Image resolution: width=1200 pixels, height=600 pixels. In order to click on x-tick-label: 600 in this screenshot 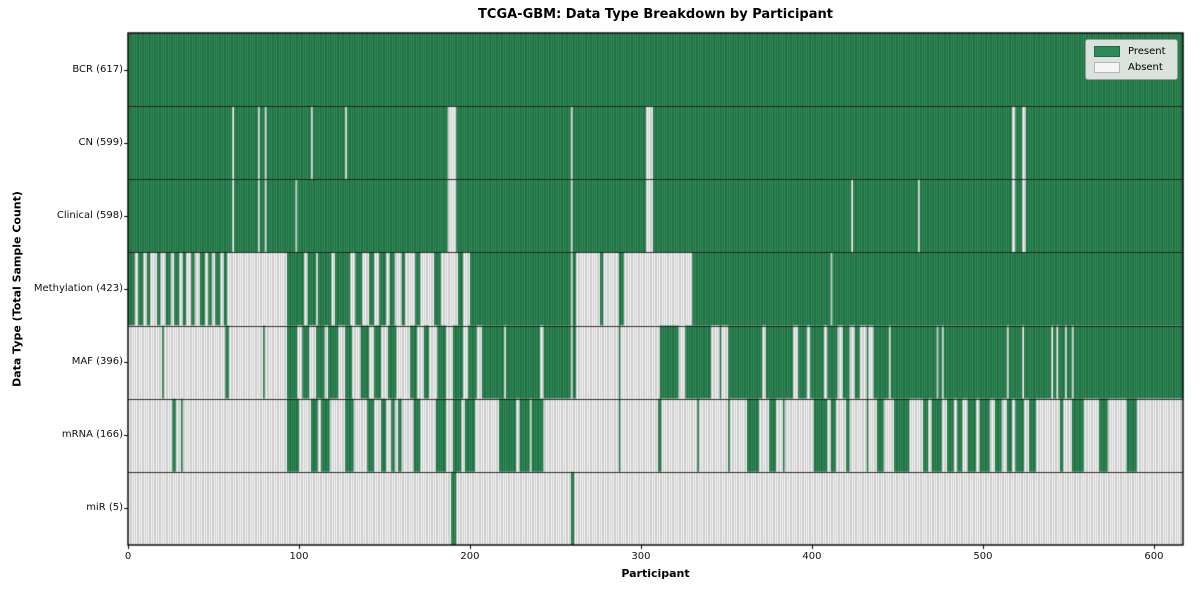, I will do `click(1154, 556)`.